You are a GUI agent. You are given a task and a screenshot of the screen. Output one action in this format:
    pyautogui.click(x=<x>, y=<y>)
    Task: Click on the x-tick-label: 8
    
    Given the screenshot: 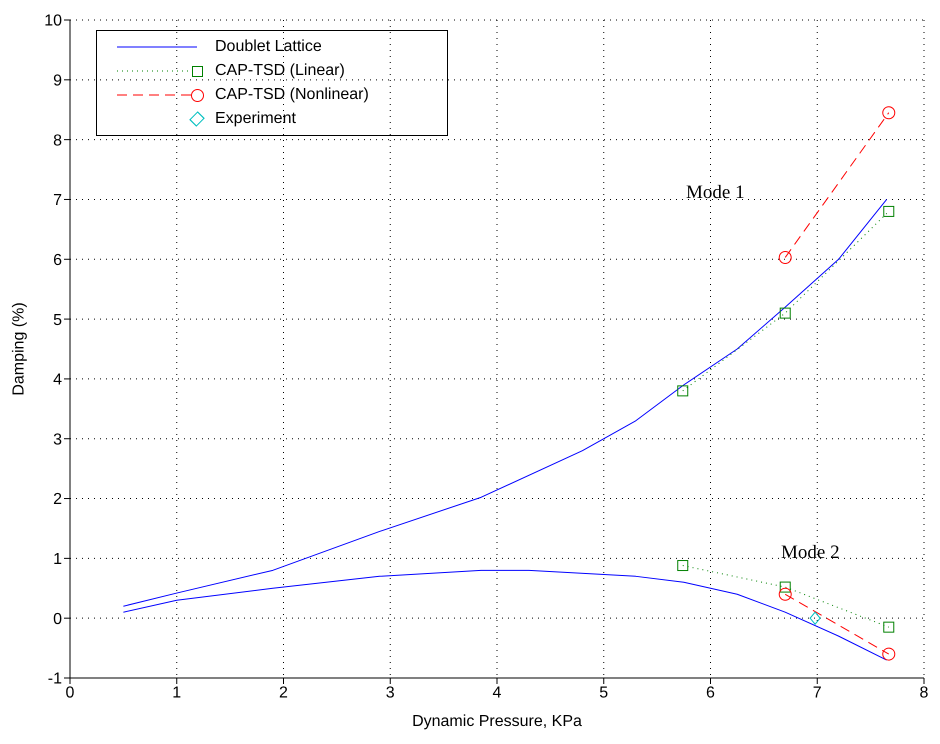 What is the action you would take?
    pyautogui.click(x=924, y=693)
    